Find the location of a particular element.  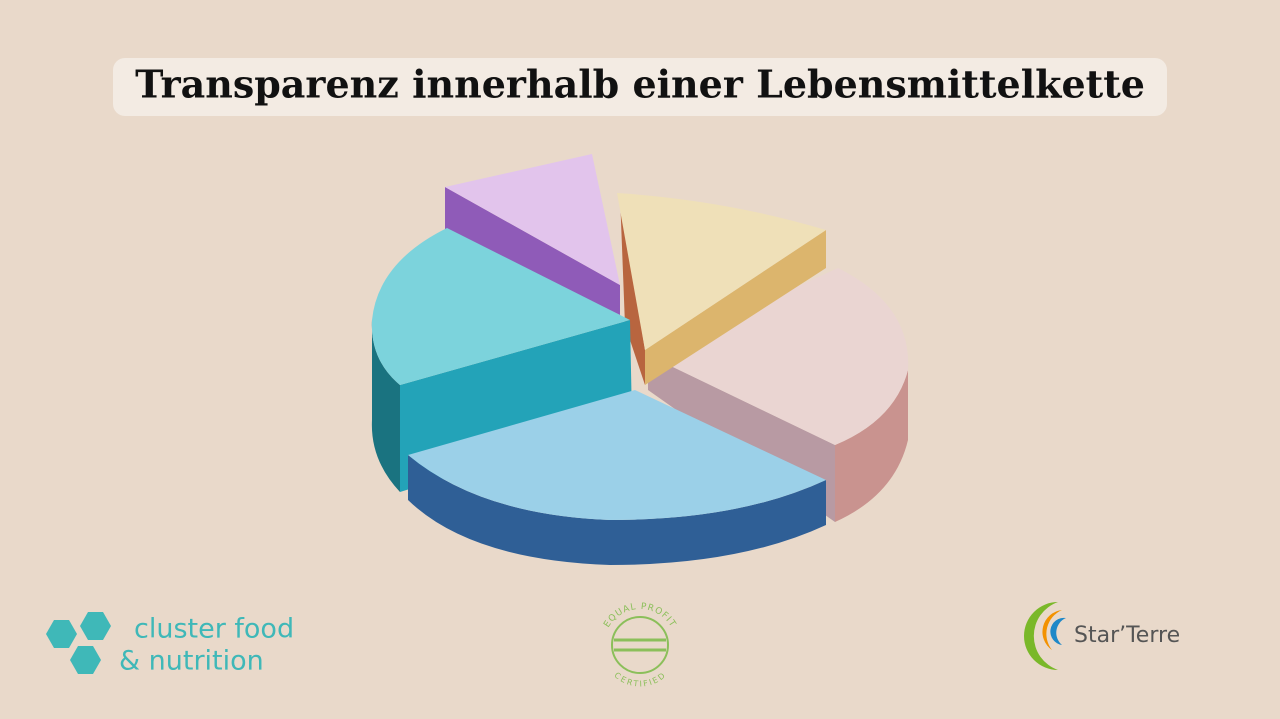

starterre-logo: Star’Terre is located at coordinates (1102, 636).